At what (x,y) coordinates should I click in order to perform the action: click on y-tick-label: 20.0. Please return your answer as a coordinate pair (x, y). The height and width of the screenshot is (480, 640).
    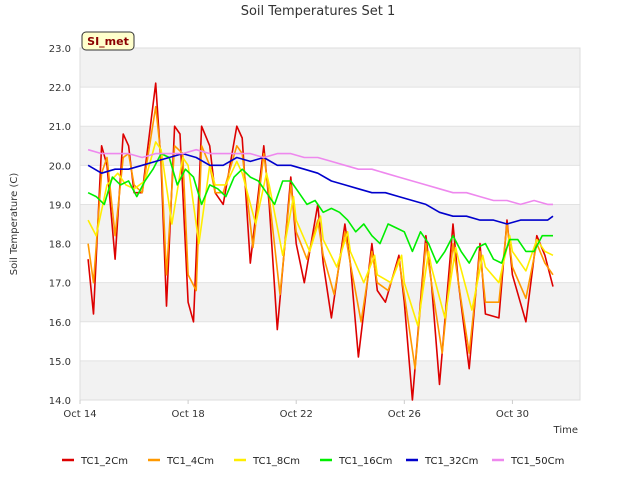
    Looking at the image, I should click on (60, 166).